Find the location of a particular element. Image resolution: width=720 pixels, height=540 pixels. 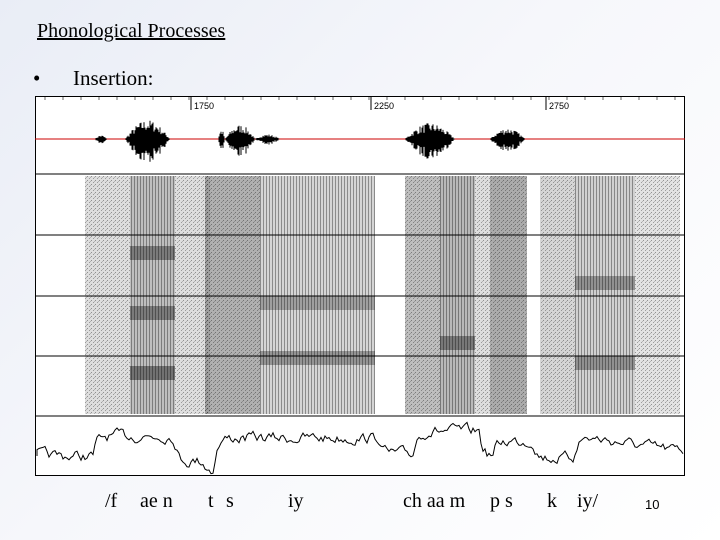

page-number: 10 is located at coordinates (652, 504).